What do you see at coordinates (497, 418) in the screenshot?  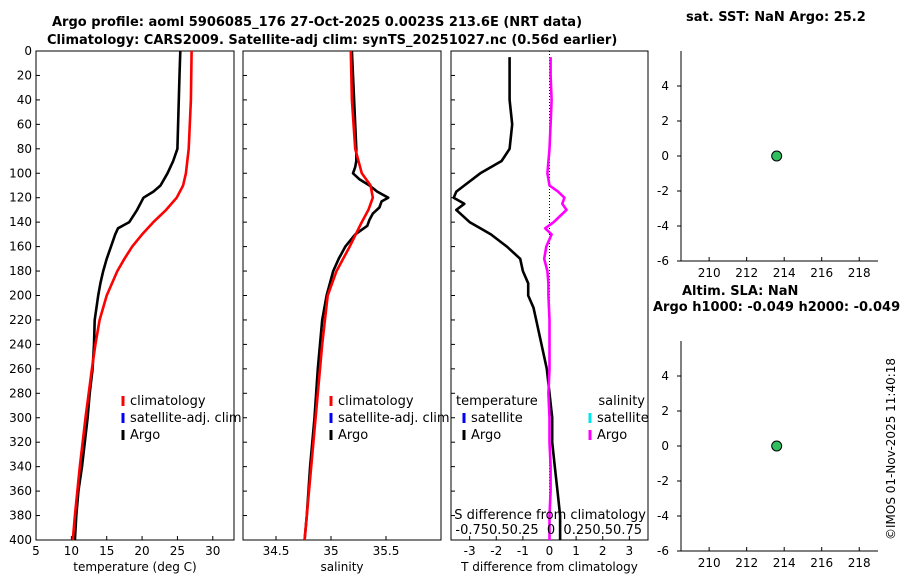 I see `difference-legend-t-satellite-label: satellite` at bounding box center [497, 418].